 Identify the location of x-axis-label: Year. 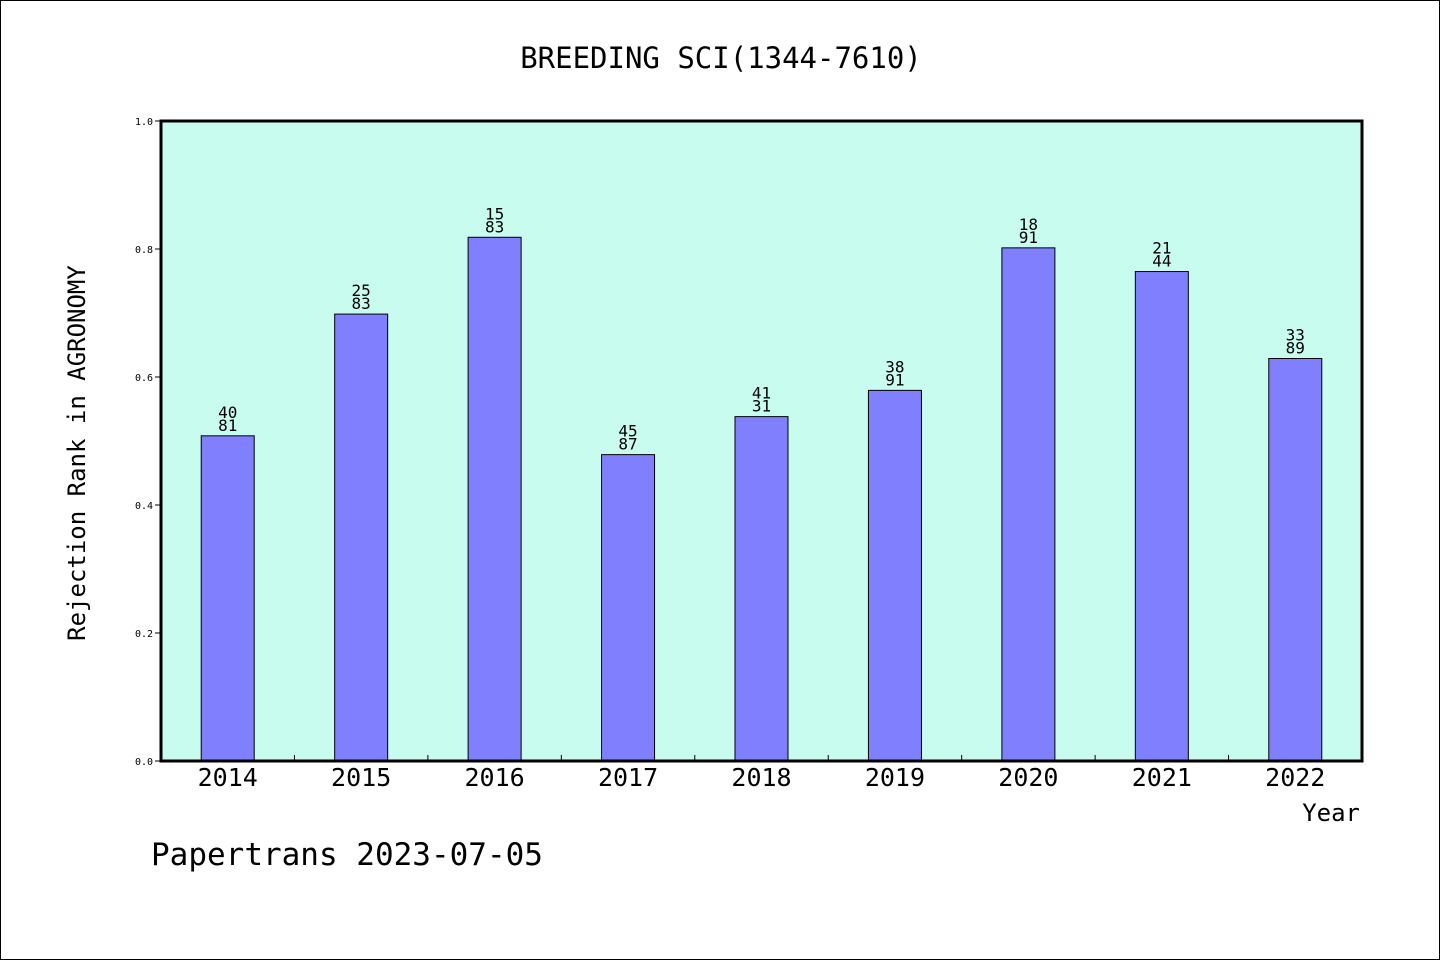
(1331, 813).